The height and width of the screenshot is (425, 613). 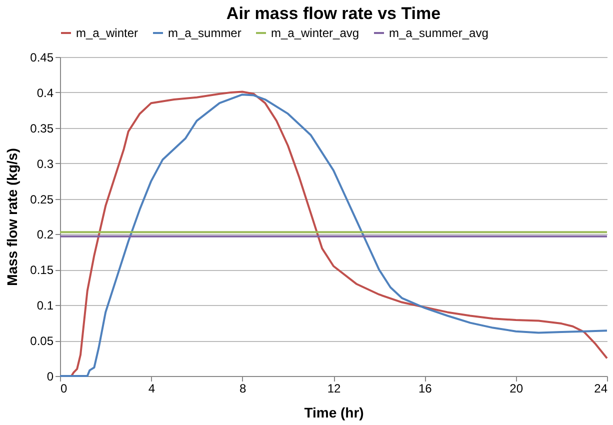 I want to click on x-tick-label: 0, so click(x=64, y=389).